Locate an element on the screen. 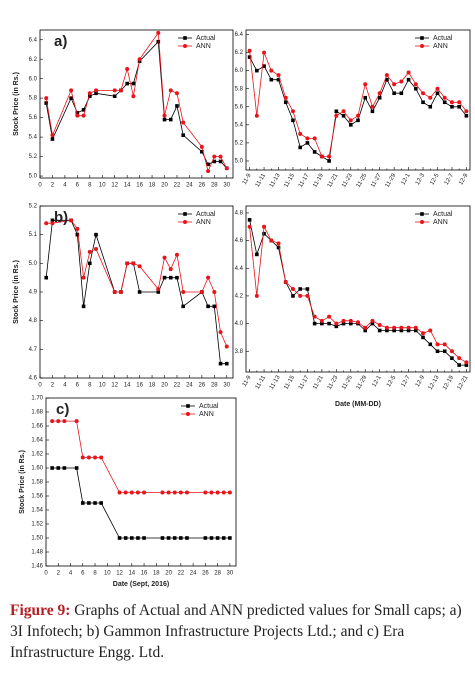 Image resolution: width=475 pixels, height=693 pixels. y-tick-label: 6.2 is located at coordinates (239, 53).